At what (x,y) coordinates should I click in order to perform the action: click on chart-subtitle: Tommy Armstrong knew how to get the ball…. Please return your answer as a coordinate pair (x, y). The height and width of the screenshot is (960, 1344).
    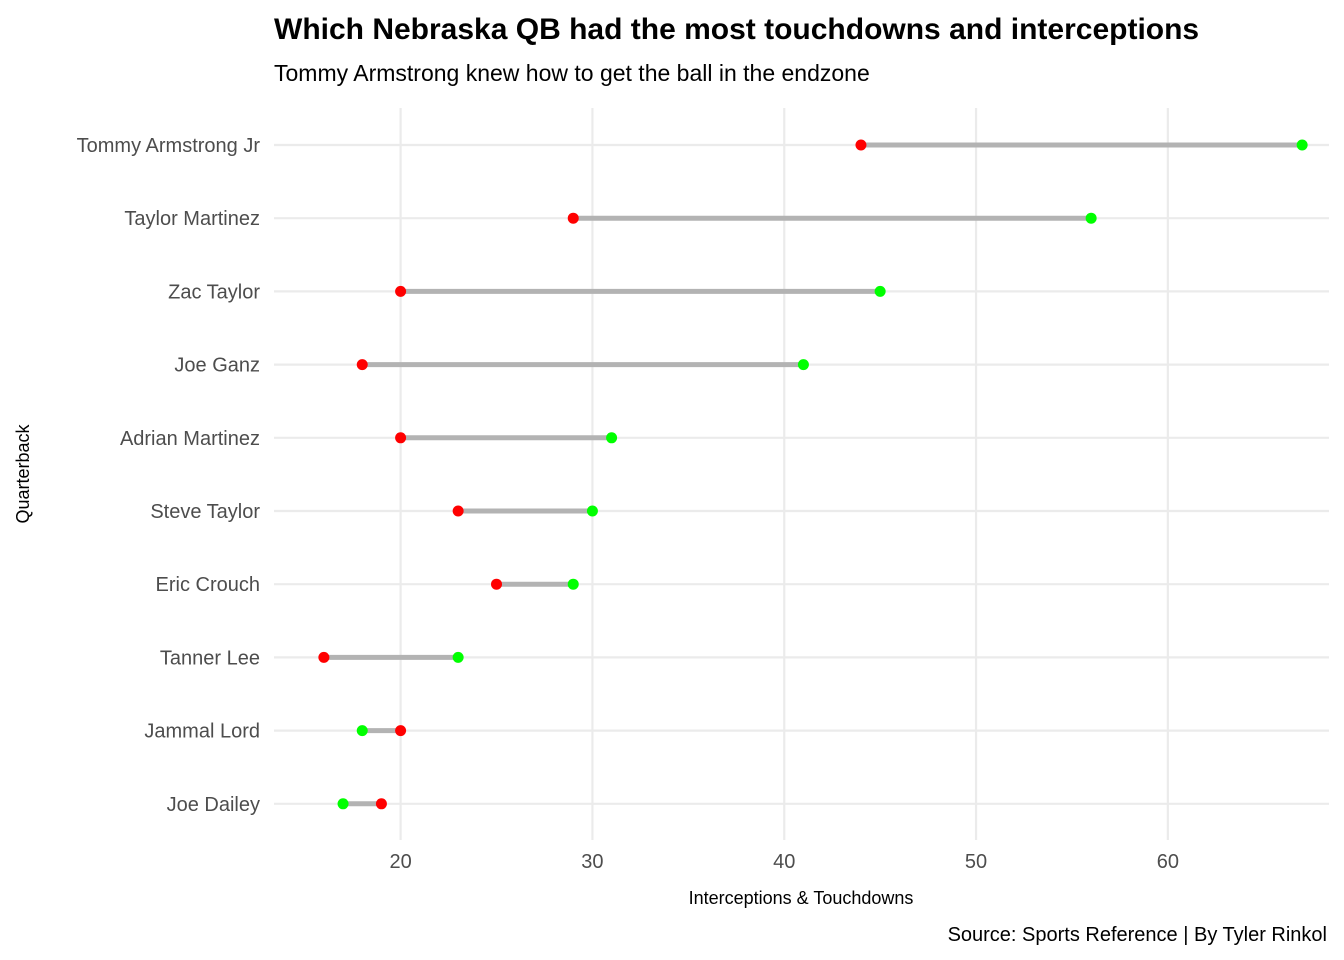
    Looking at the image, I should click on (572, 73).